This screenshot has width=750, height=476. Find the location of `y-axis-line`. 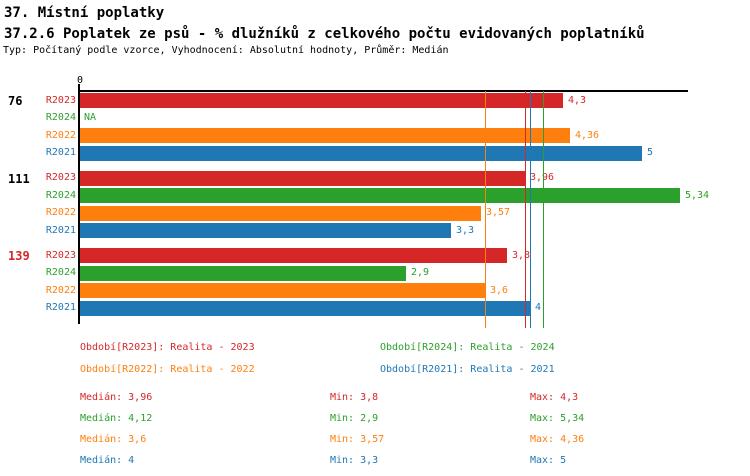

y-axis-line is located at coordinates (79, 204).